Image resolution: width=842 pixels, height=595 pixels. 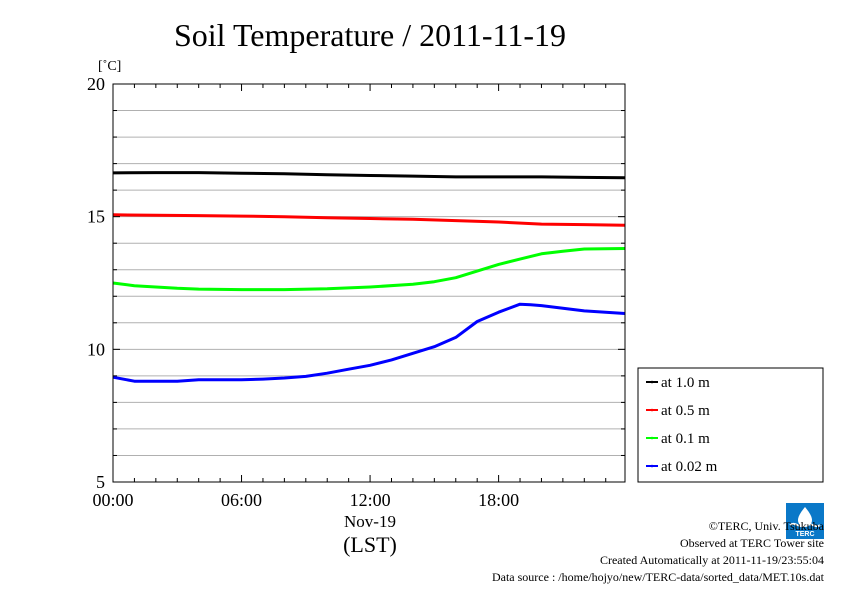 I want to click on legend-label: at 0.1 m, so click(x=685, y=439).